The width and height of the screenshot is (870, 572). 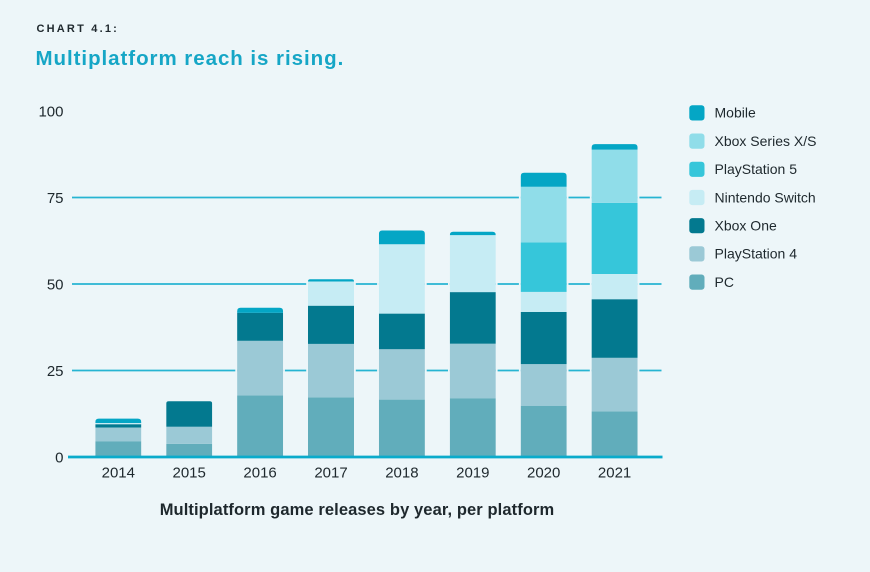 I want to click on svg-text: 100, so click(x=50, y=112).